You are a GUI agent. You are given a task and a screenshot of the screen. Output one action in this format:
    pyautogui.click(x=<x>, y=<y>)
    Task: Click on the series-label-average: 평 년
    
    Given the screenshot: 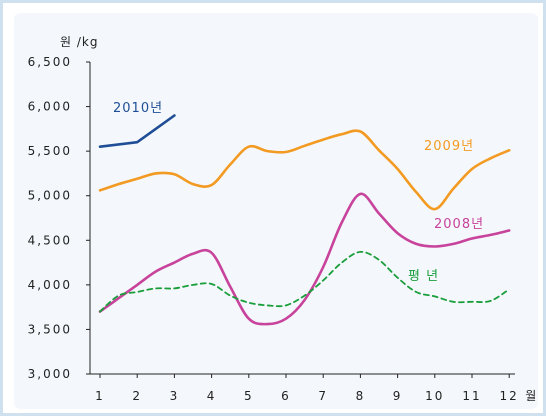 What is the action you would take?
    pyautogui.click(x=423, y=276)
    